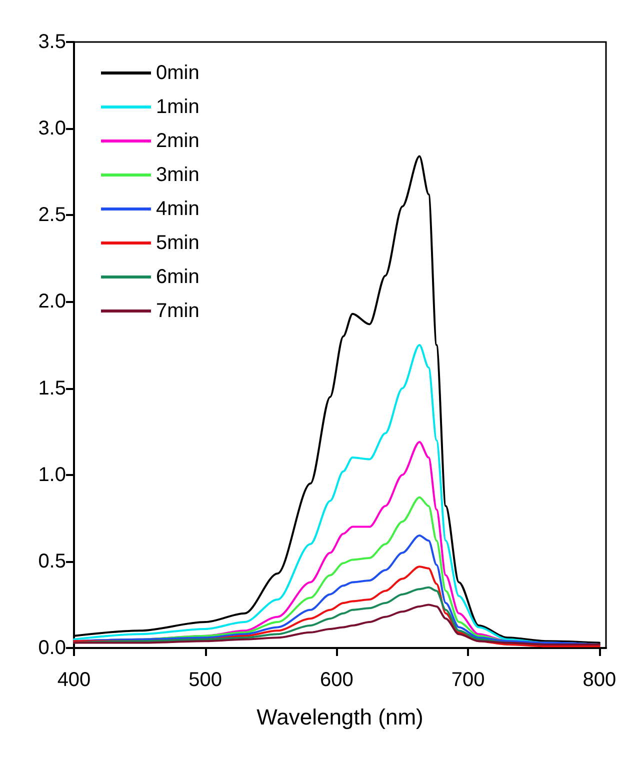 The width and height of the screenshot is (632, 767). What do you see at coordinates (52, 475) in the screenshot?
I see `y-tick-label: 1.0` at bounding box center [52, 475].